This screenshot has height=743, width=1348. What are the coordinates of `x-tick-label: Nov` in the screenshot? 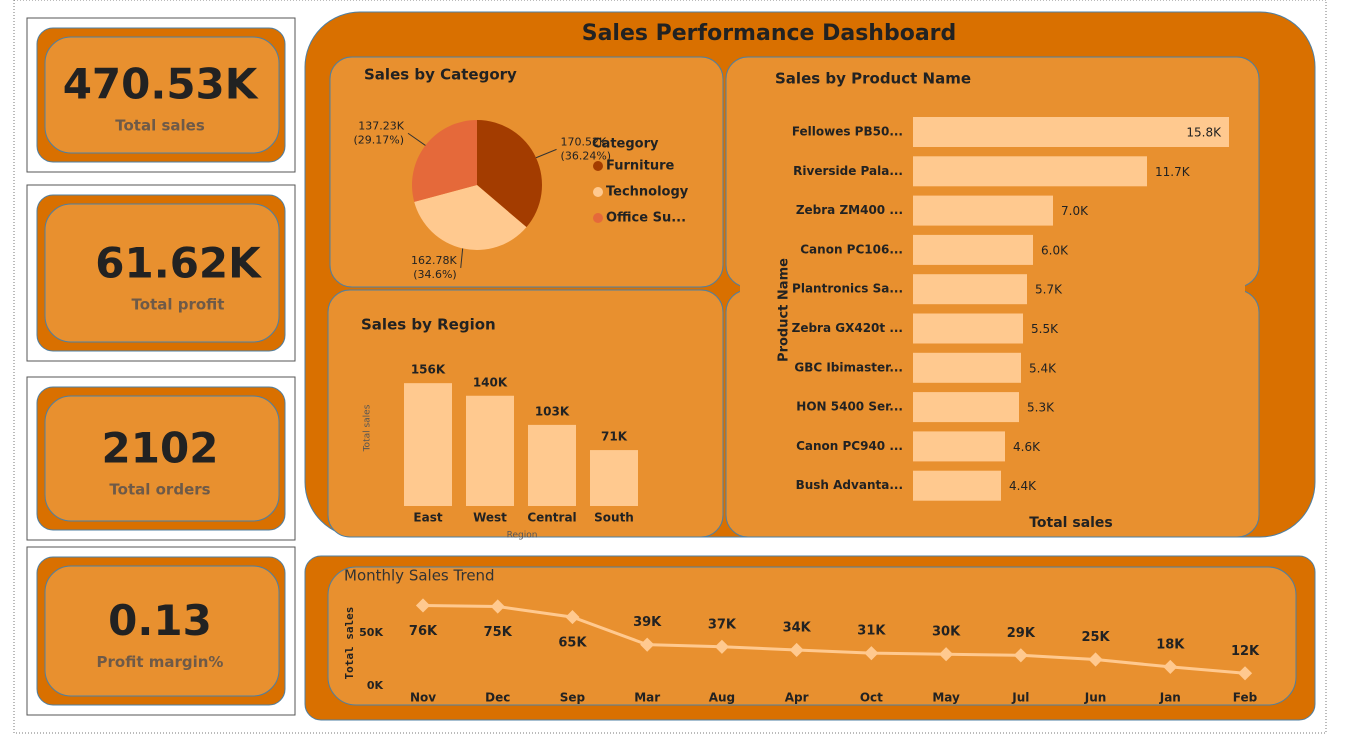 It's located at (423, 698).